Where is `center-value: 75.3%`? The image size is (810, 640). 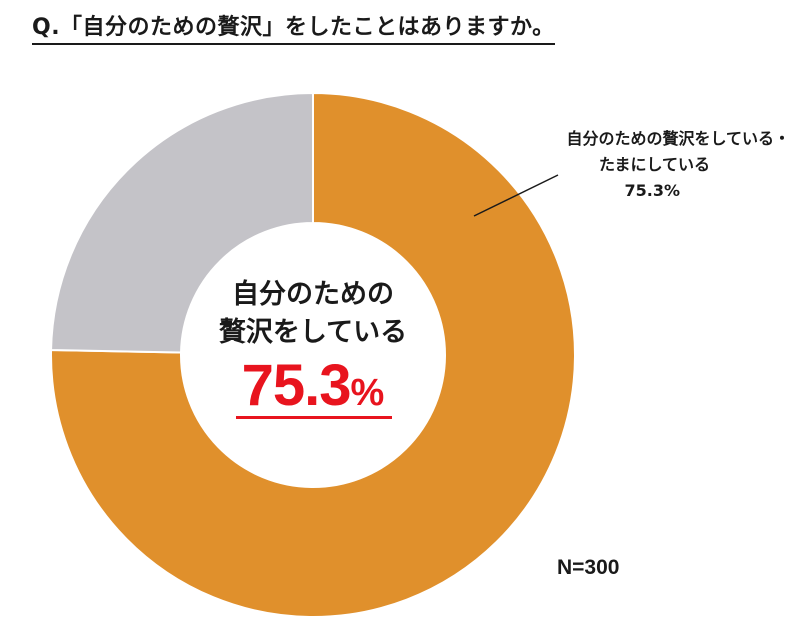
center-value: 75.3% is located at coordinates (313, 393).